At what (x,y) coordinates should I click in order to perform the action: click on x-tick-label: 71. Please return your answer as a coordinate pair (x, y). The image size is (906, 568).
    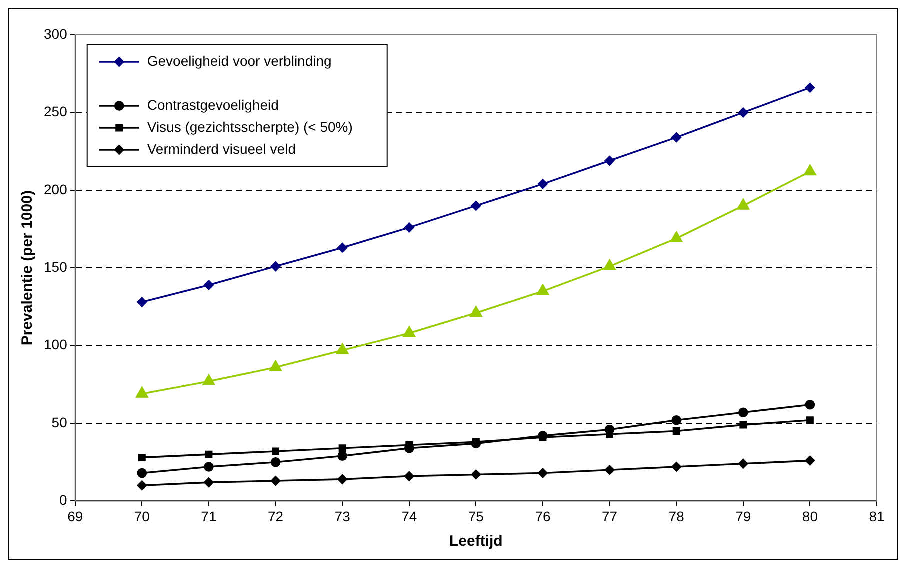
    Looking at the image, I should click on (209, 516).